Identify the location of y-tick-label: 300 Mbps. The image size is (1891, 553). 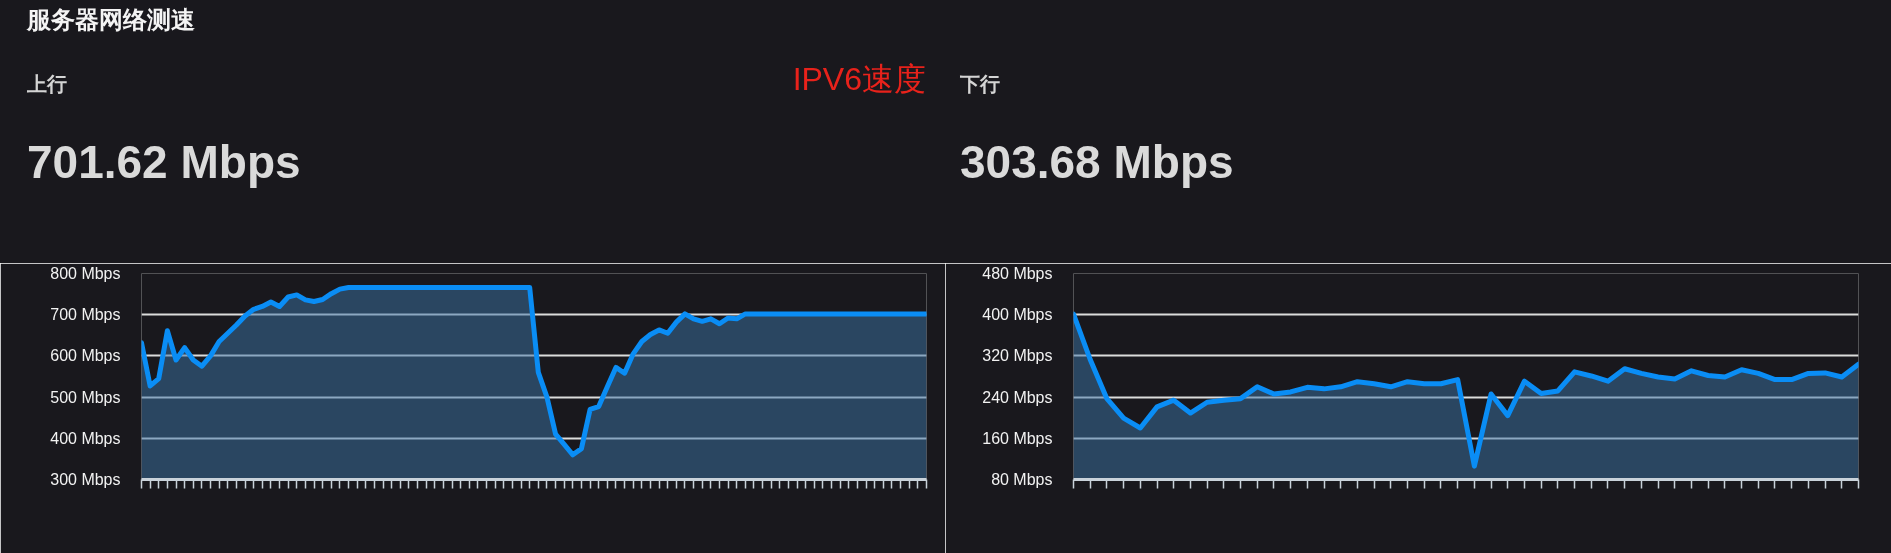
(85, 479).